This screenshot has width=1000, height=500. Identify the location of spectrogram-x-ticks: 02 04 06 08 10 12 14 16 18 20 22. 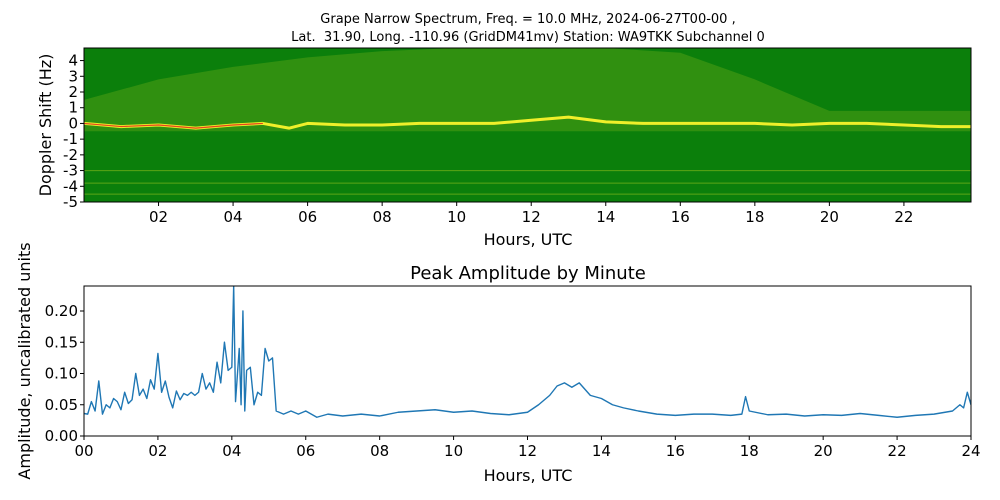
(531, 214).